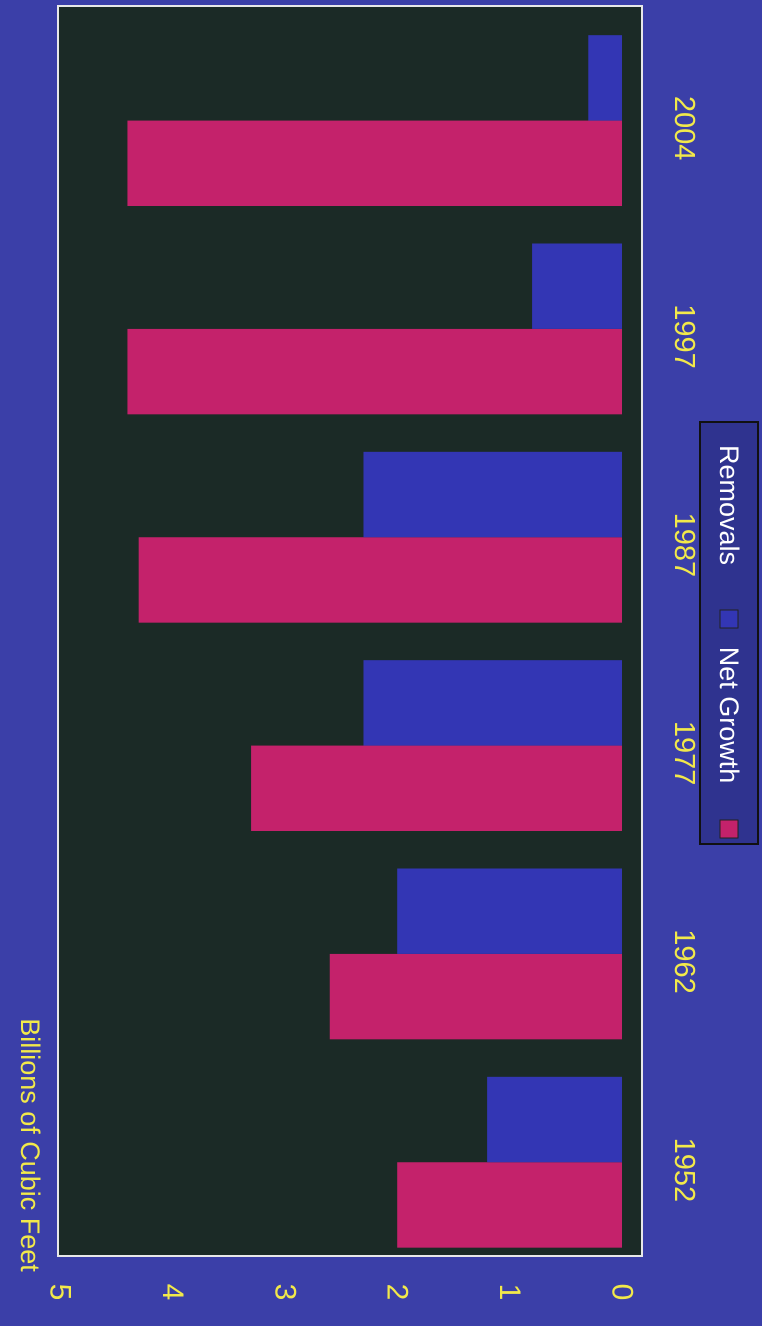 This screenshot has height=1326, width=762. I want to click on legend-box, so click(729, 633).